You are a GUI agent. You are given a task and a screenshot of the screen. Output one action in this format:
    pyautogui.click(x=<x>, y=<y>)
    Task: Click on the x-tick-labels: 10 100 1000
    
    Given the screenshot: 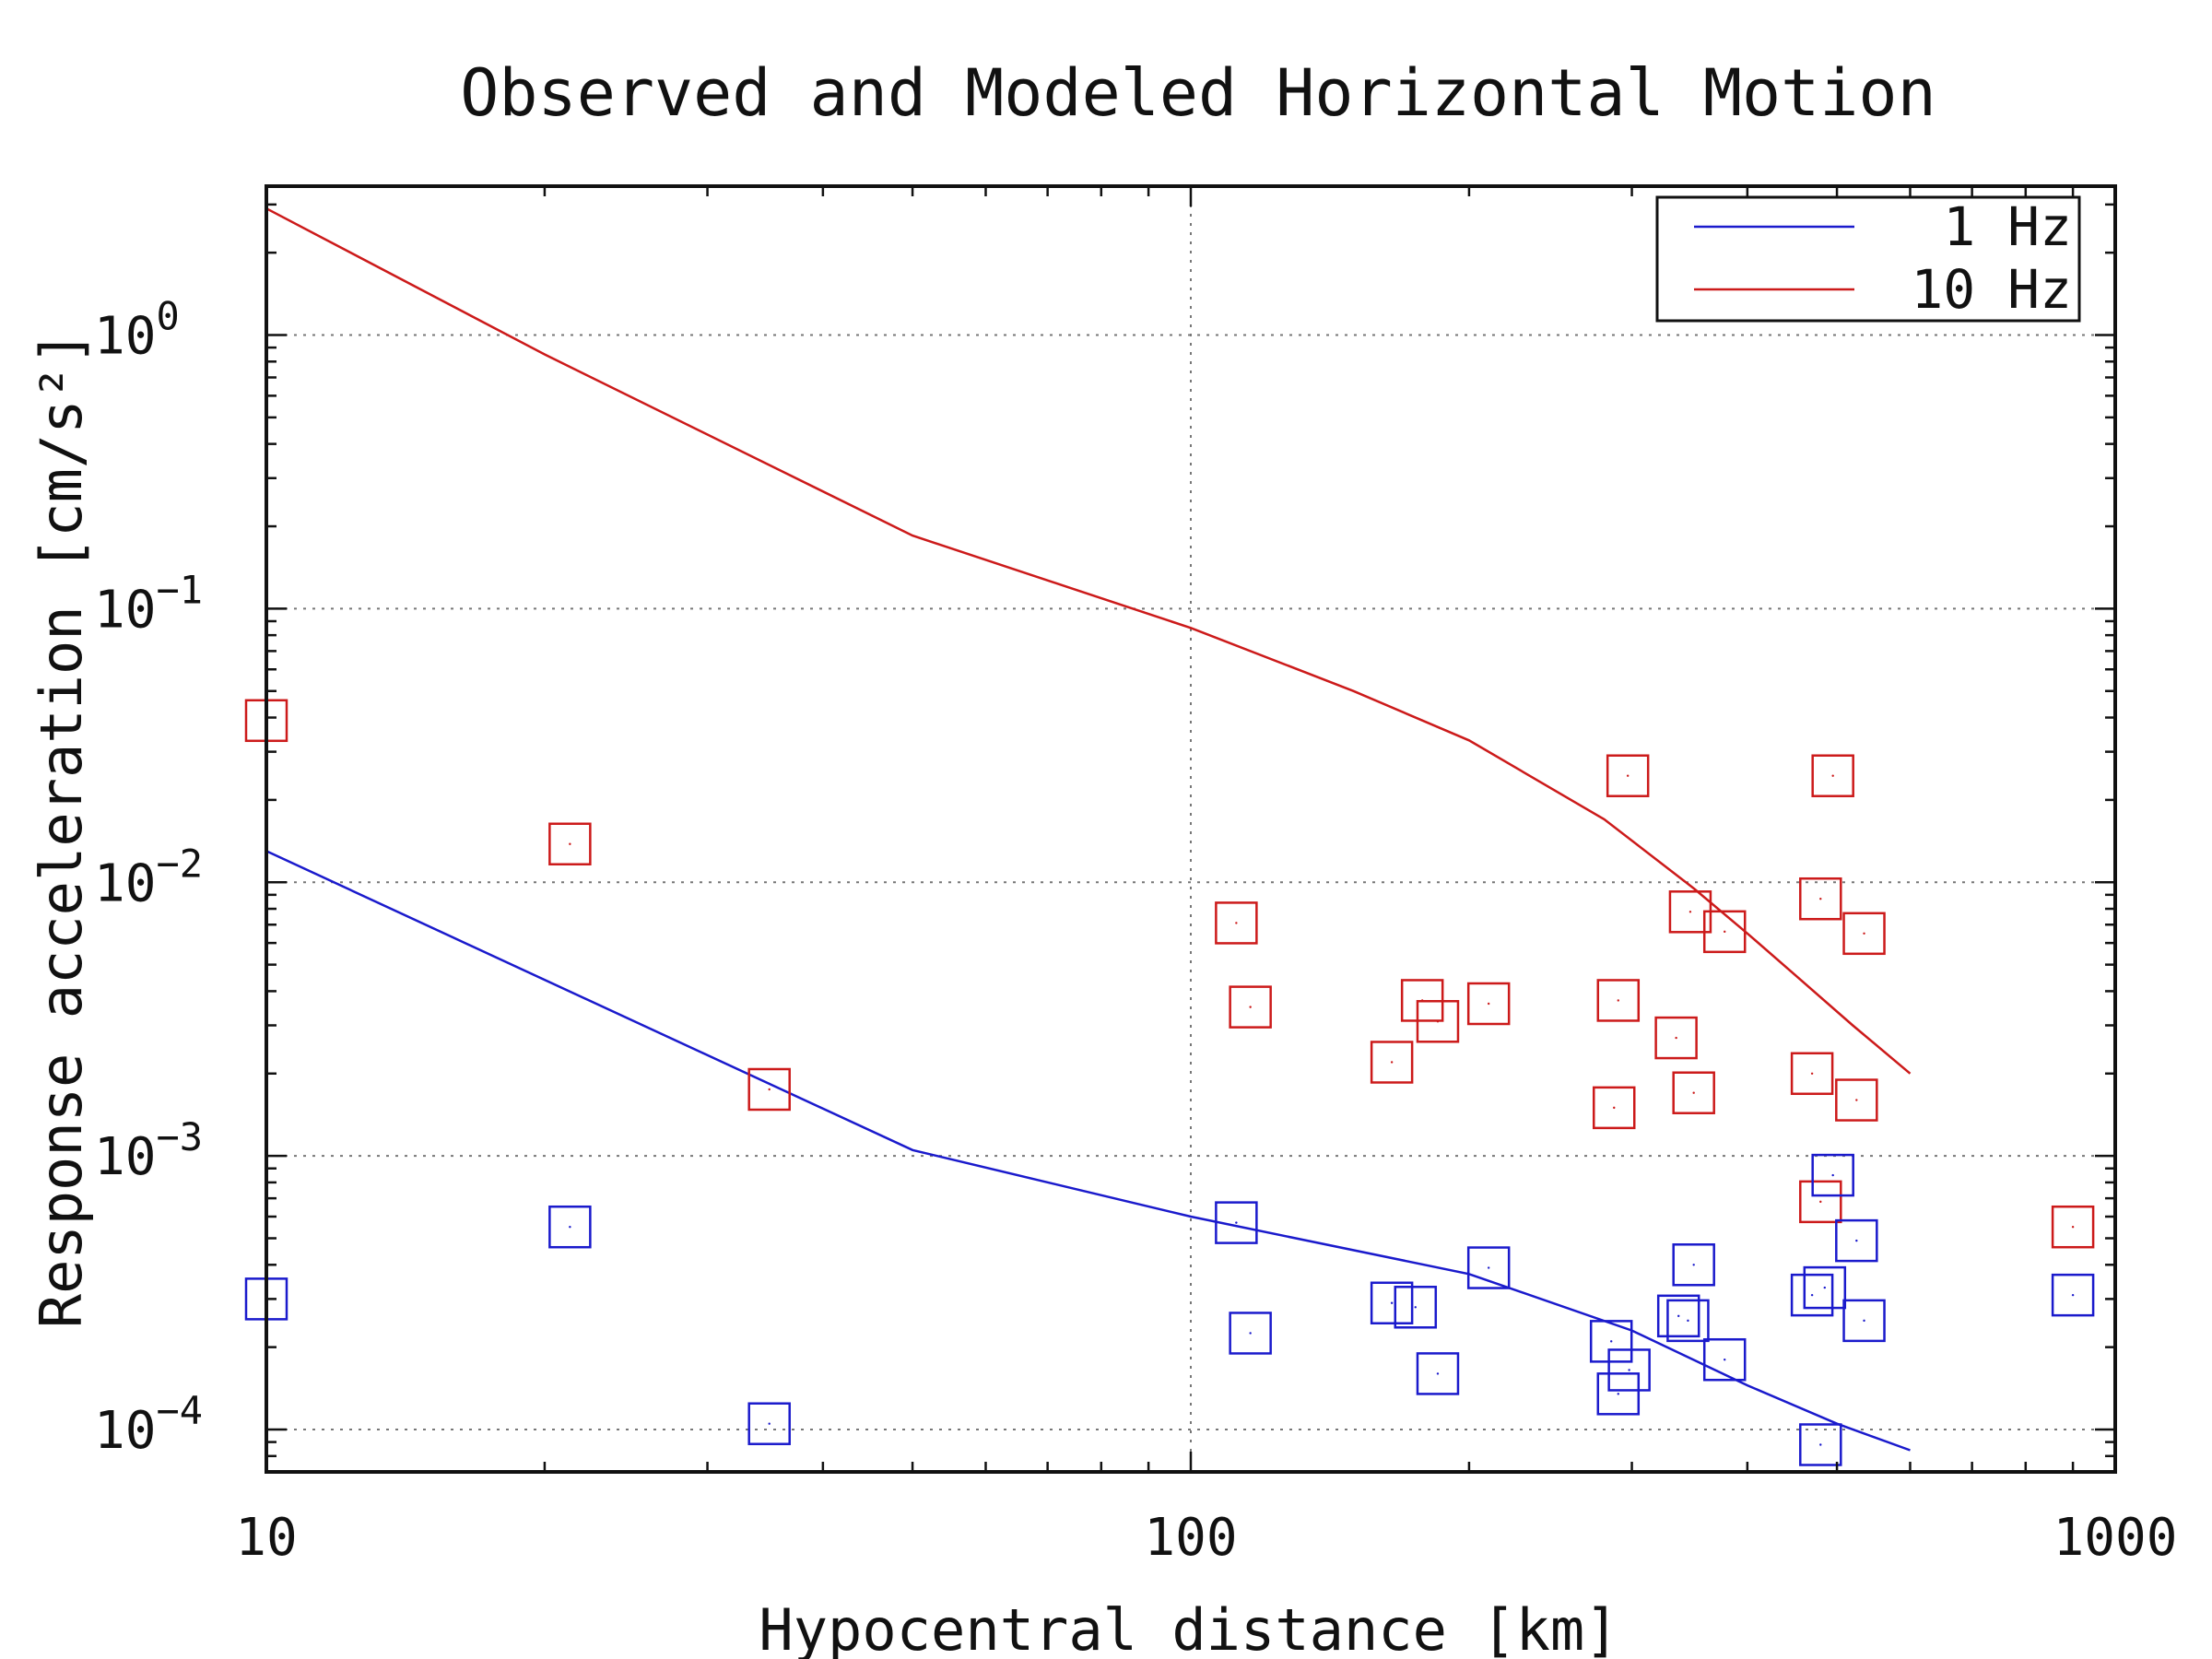 What is the action you would take?
    pyautogui.click(x=1206, y=1538)
    